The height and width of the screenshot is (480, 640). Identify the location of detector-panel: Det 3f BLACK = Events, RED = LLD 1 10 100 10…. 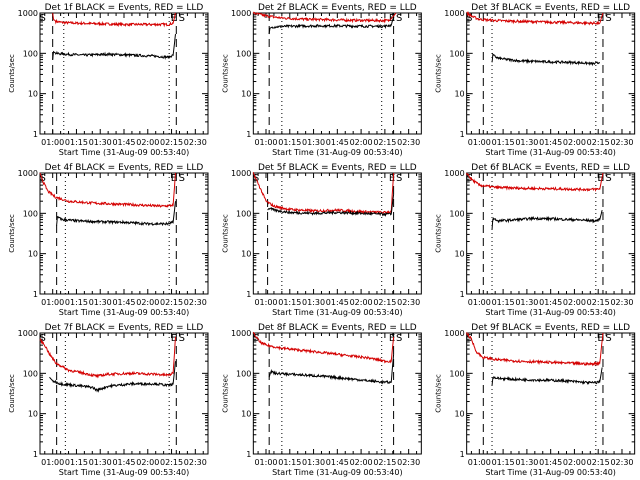
(535, 80).